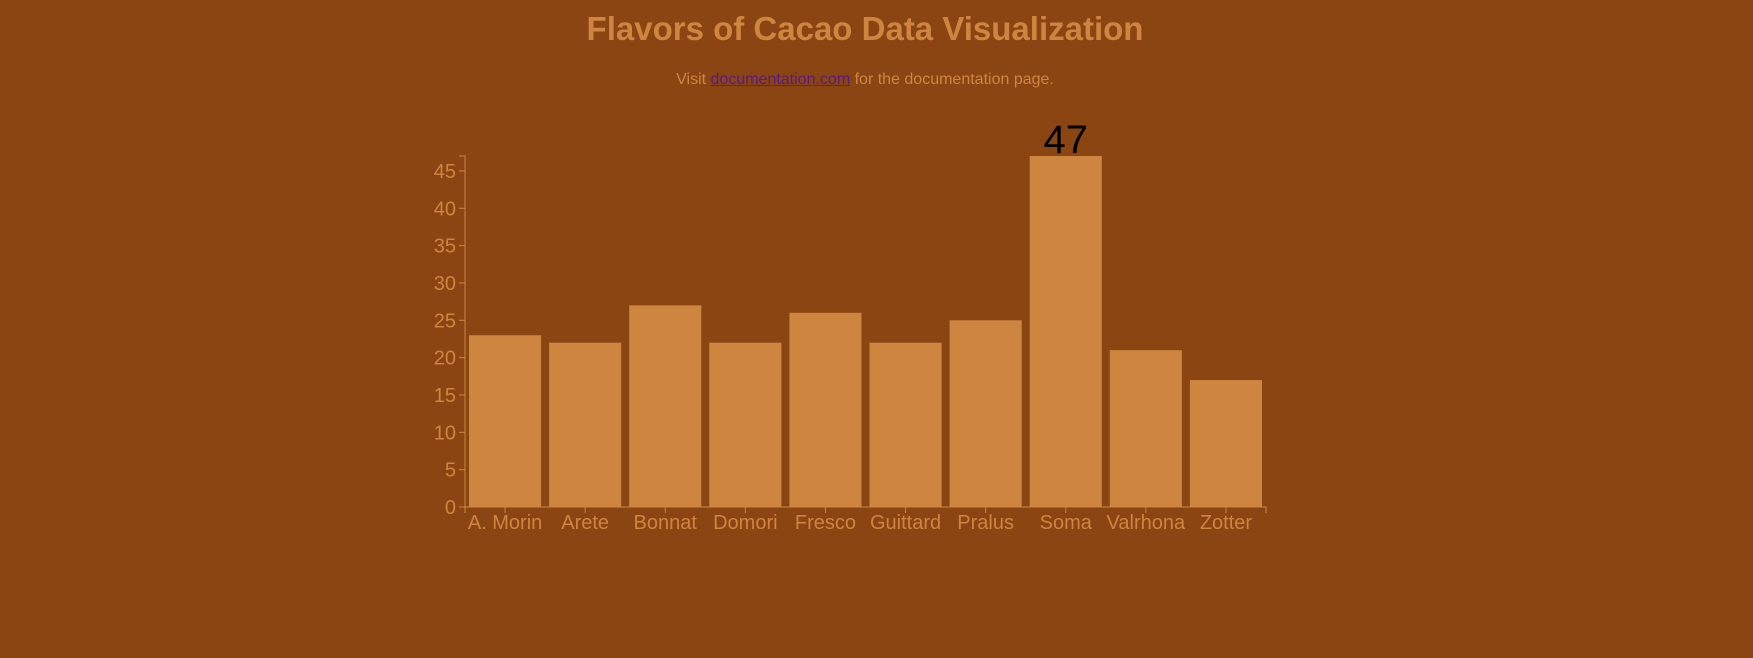 This screenshot has height=658, width=1753. What do you see at coordinates (985, 523) in the screenshot?
I see `x-tick-label: Pralus` at bounding box center [985, 523].